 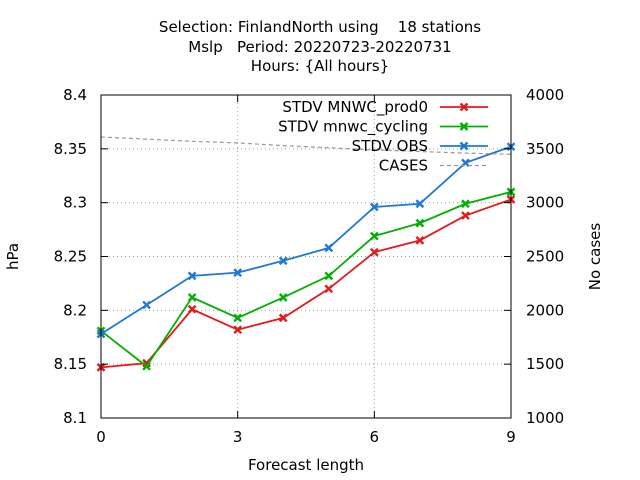 I want to click on legend-label: STDV mnwc_cycling, so click(x=353, y=127).